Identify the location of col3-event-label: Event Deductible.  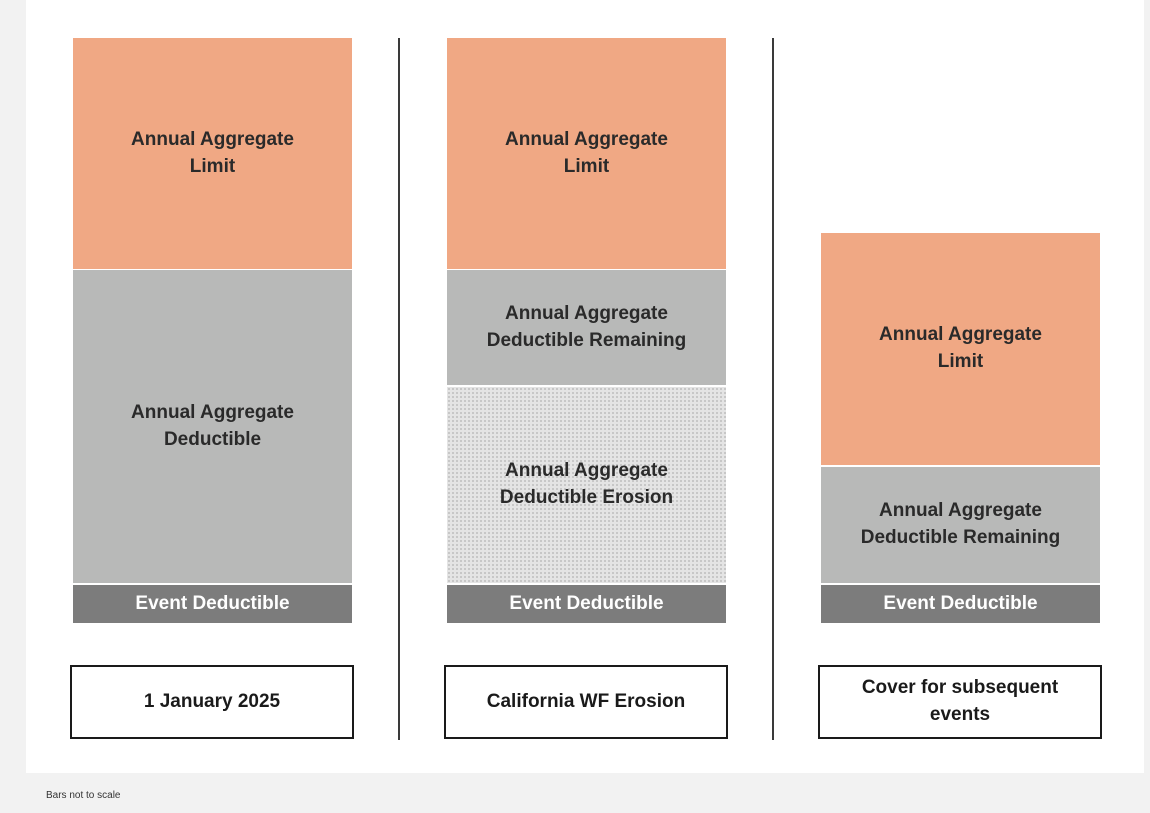
(960, 603).